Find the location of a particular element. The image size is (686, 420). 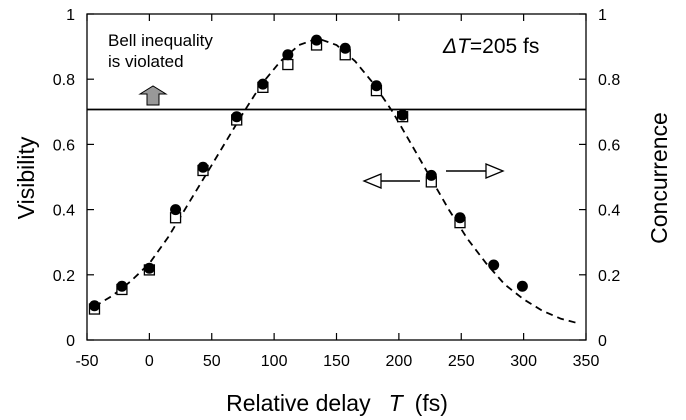

y-tick-label-right: 0 is located at coordinates (602, 341).